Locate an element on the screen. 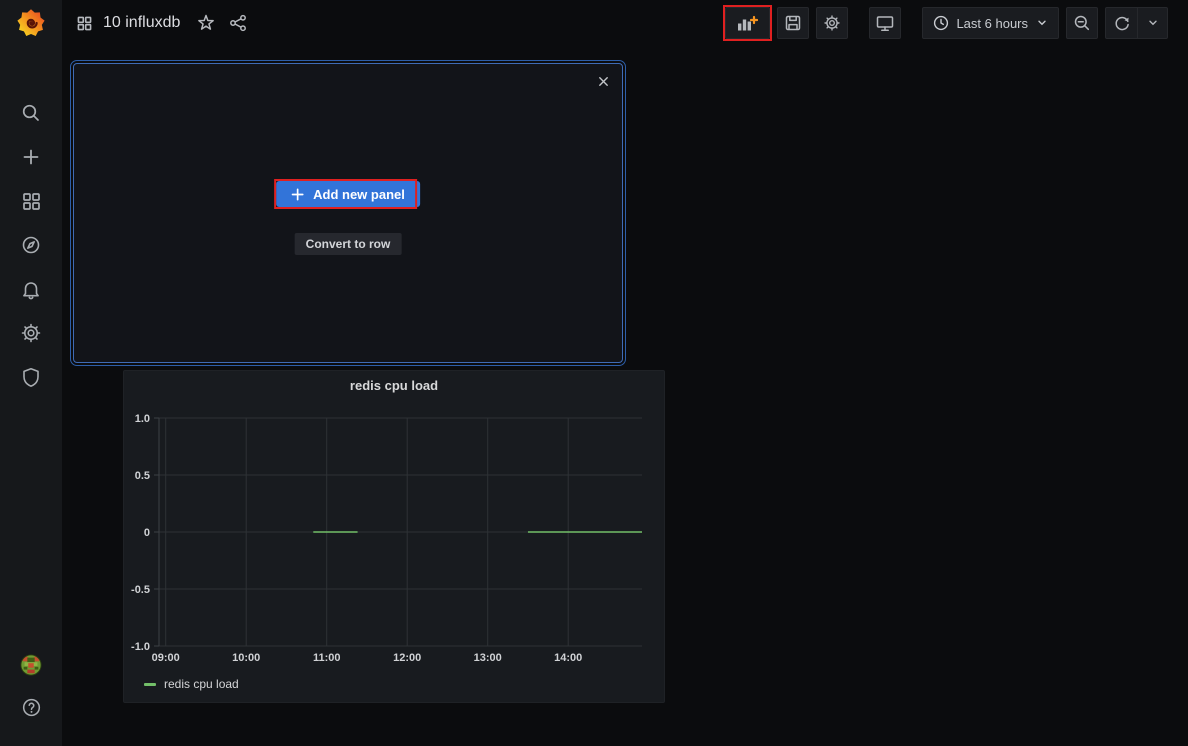 This screenshot has width=1188, height=746. search-minus-icon is located at coordinates (1082, 23).